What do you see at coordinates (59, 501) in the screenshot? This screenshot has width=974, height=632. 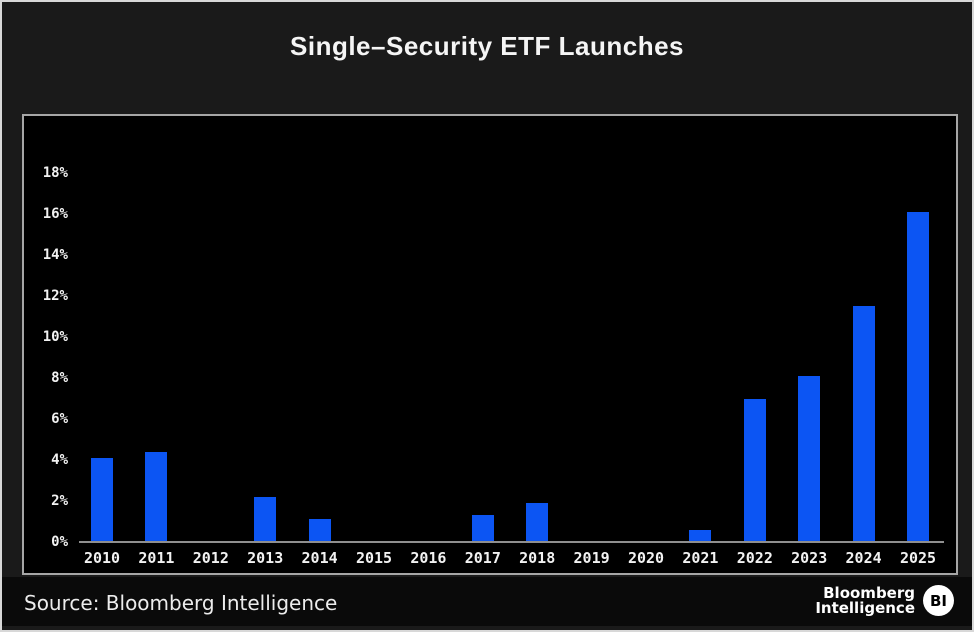 I see `y-axis-tick-label-2: 2%` at bounding box center [59, 501].